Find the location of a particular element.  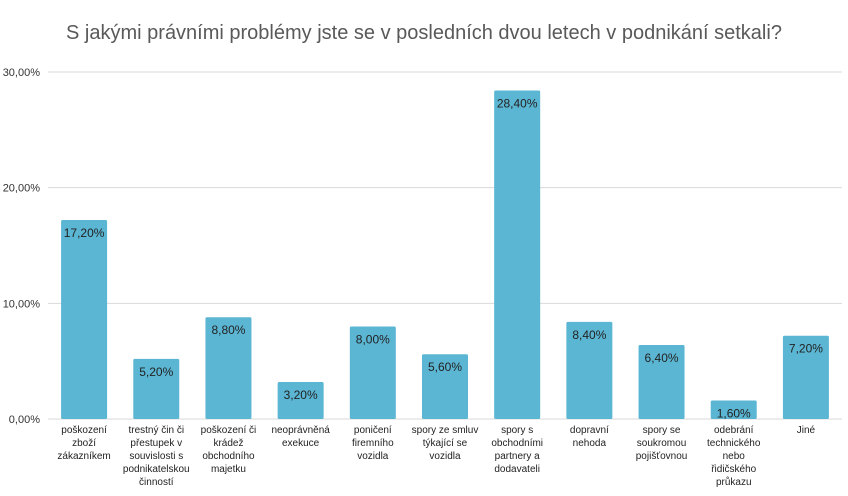

y-tick-label: 30,00% is located at coordinates (22, 73).